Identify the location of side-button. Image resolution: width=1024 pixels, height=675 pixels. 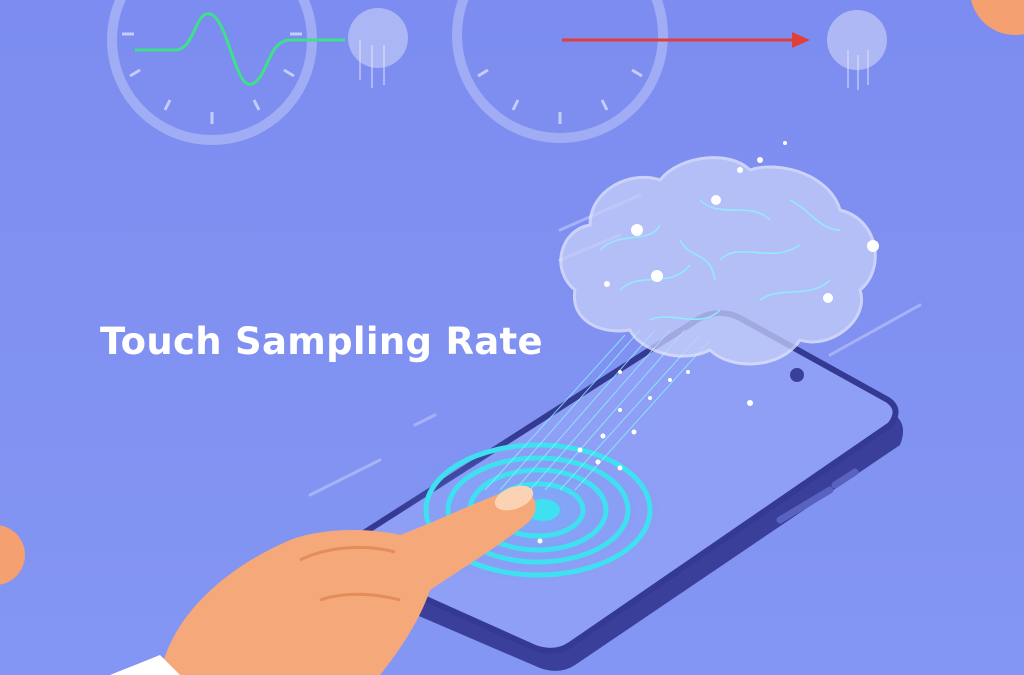
(805, 505).